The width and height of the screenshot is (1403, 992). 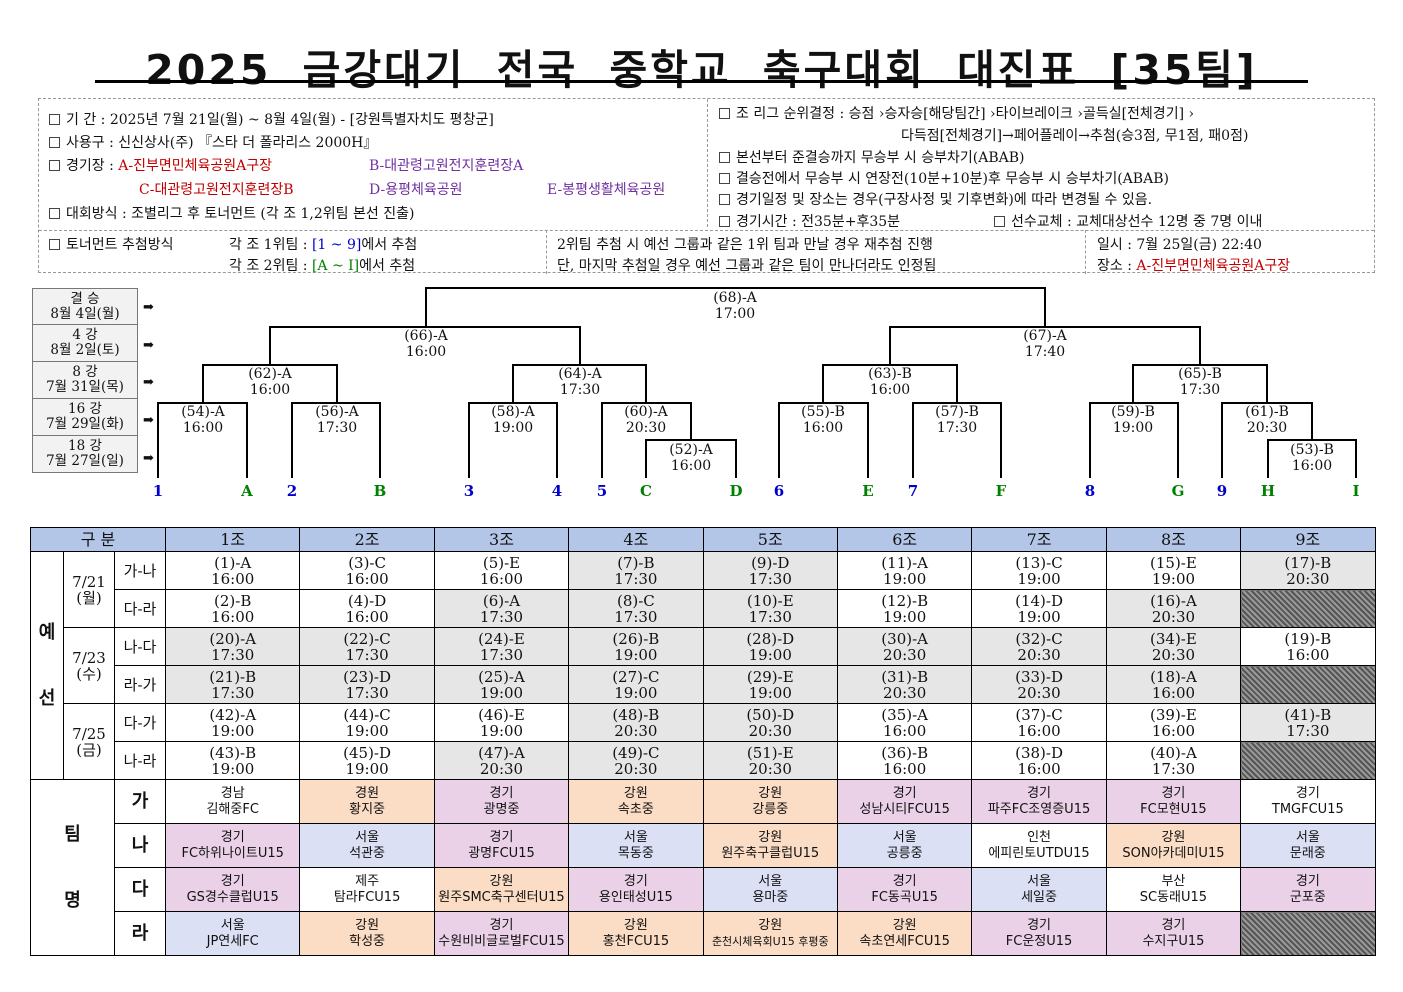 What do you see at coordinates (735, 298) in the screenshot?
I see `match-code: (68)-A` at bounding box center [735, 298].